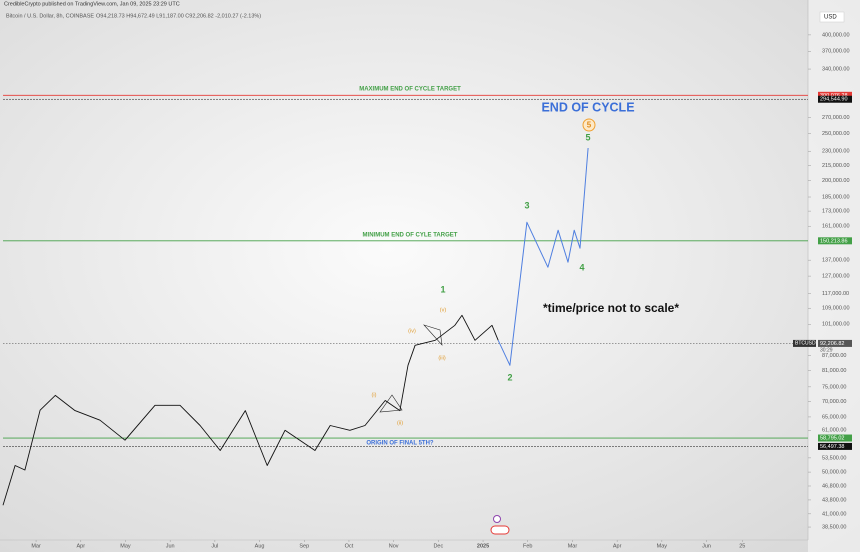 The height and width of the screenshot is (552, 860). I want to click on event-icon, so click(497, 519).